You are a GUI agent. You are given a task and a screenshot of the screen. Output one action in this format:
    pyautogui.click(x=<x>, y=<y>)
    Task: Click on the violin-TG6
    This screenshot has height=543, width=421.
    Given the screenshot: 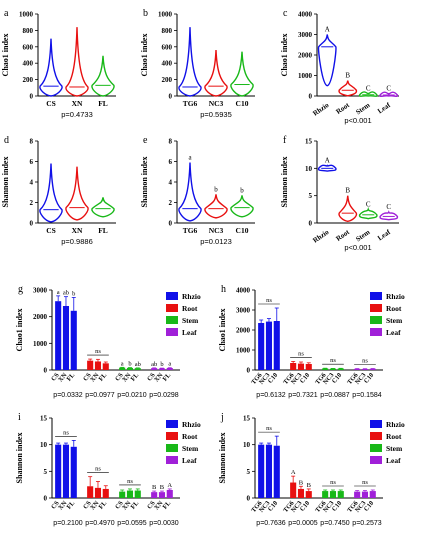 What is the action you would take?
    pyautogui.click(x=190, y=62)
    